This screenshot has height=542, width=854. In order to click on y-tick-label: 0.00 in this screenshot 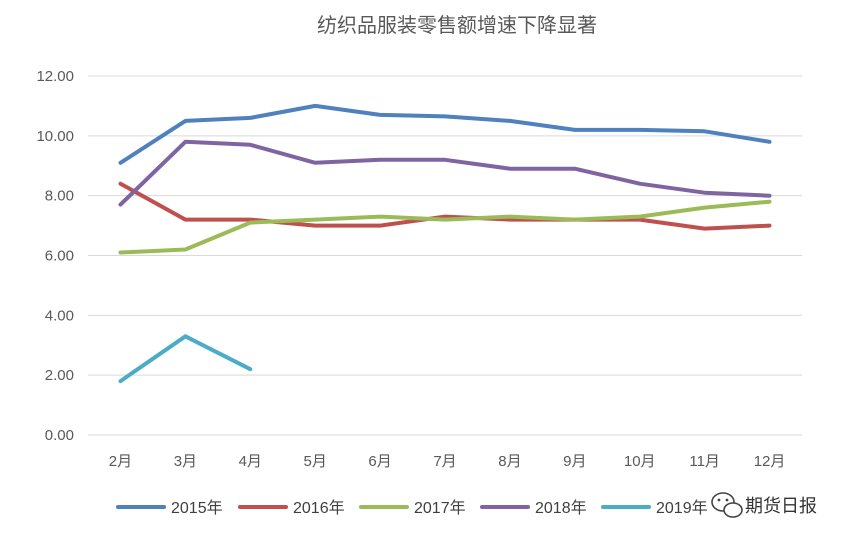, I will do `click(59, 435)`.